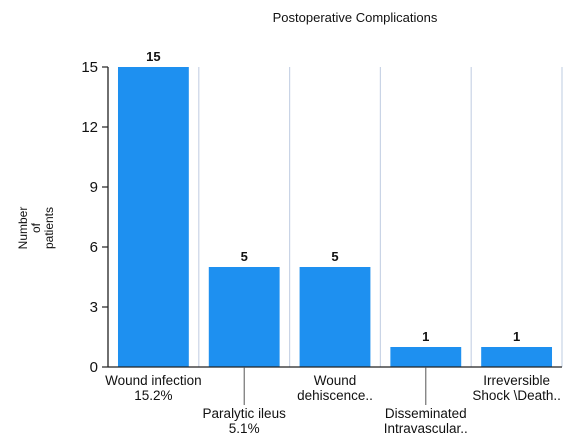 This screenshot has height=439, width=572. I want to click on y-tick-label: 9, so click(94, 187).